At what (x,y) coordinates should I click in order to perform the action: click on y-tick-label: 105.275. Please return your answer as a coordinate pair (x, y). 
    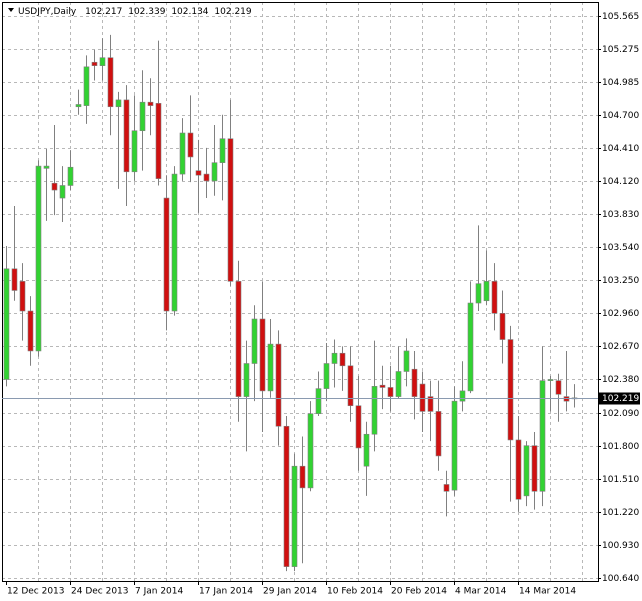
    Looking at the image, I should click on (620, 50).